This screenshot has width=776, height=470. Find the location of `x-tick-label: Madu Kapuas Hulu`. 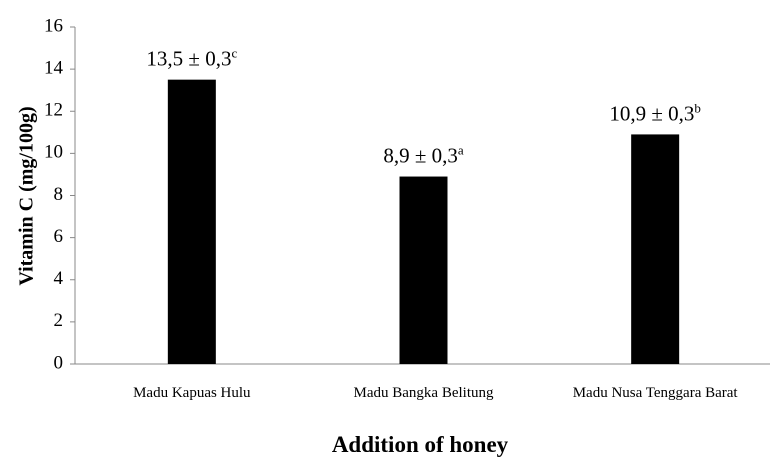

x-tick-label: Madu Kapuas Hulu is located at coordinates (192, 393).